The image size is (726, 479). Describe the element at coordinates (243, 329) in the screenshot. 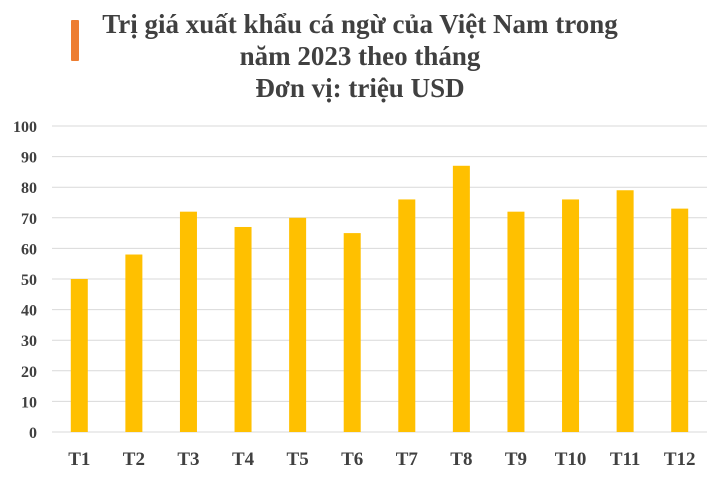

I see `bar-t4` at that location.